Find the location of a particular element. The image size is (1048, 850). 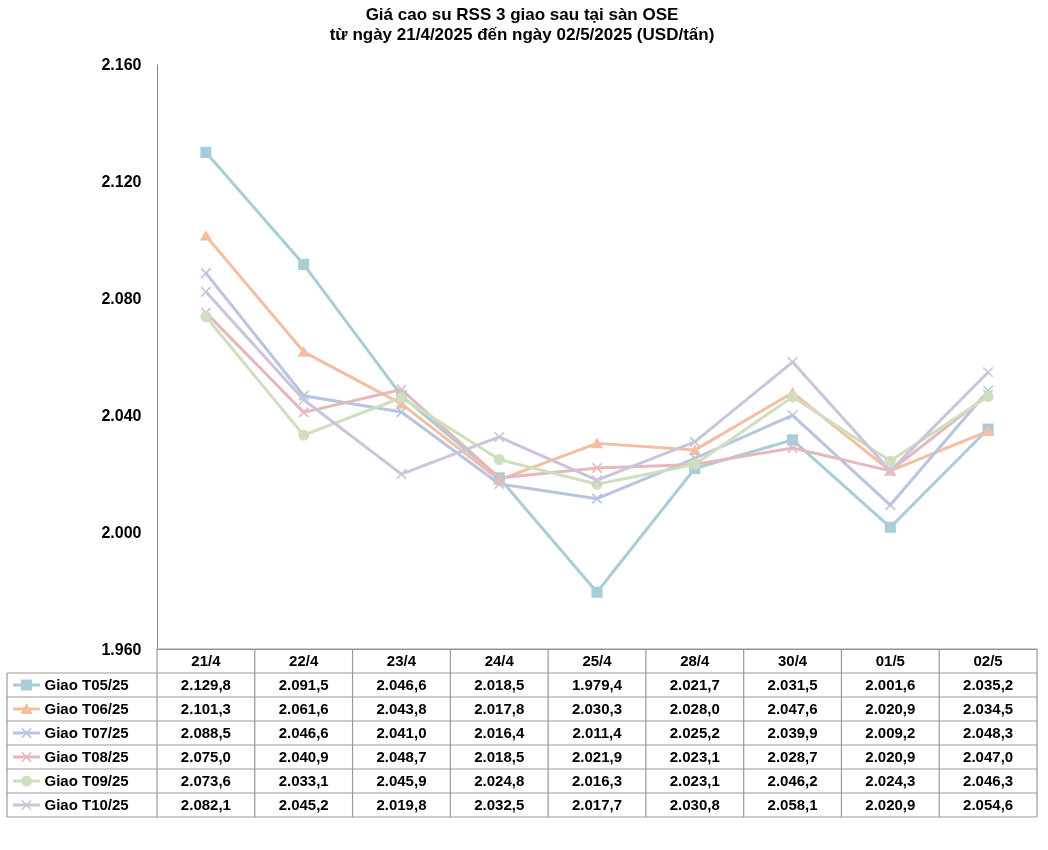

data-label: 2.073,6 is located at coordinates (205, 780).